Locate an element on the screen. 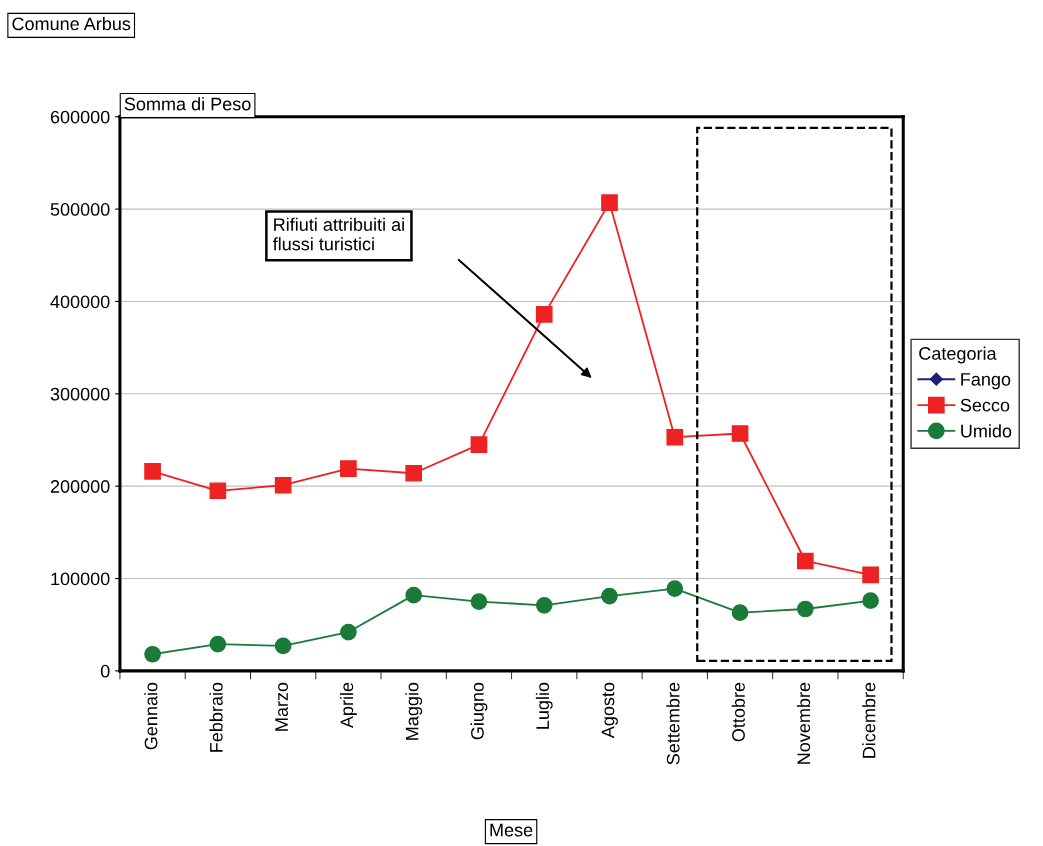  x-tick-label: Aprile is located at coordinates (348, 705).